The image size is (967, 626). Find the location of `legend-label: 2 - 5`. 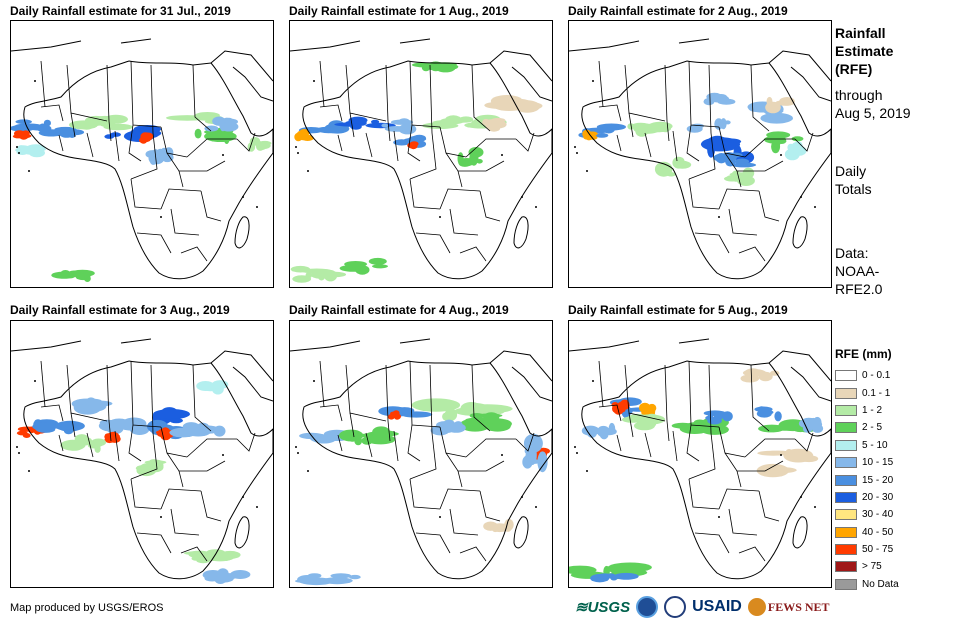

legend-label: 2 - 5 is located at coordinates (872, 428).